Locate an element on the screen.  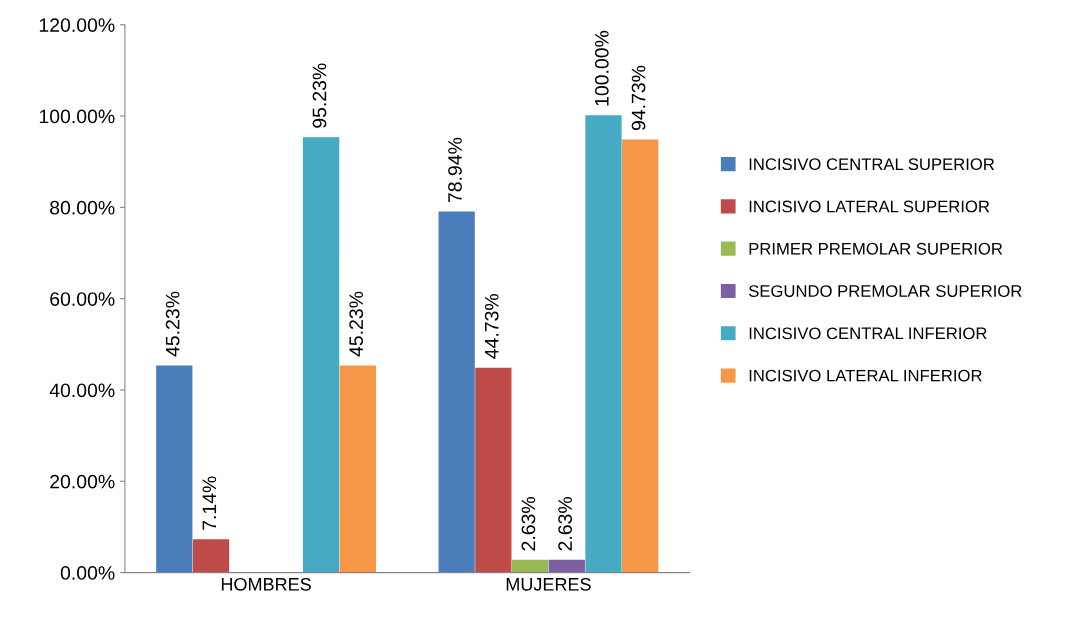
data-label: 44.73% is located at coordinates (491, 326).